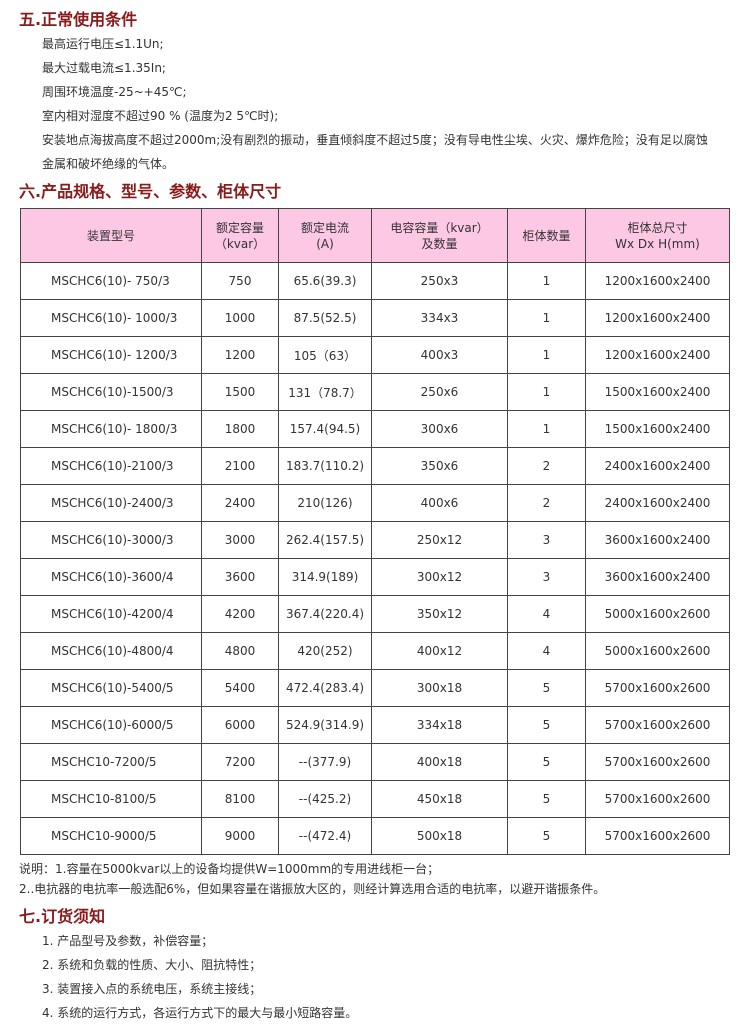  Describe the element at coordinates (104, 68) in the screenshot. I see `list-item: 最大过载电流≤1.35In;` at that location.